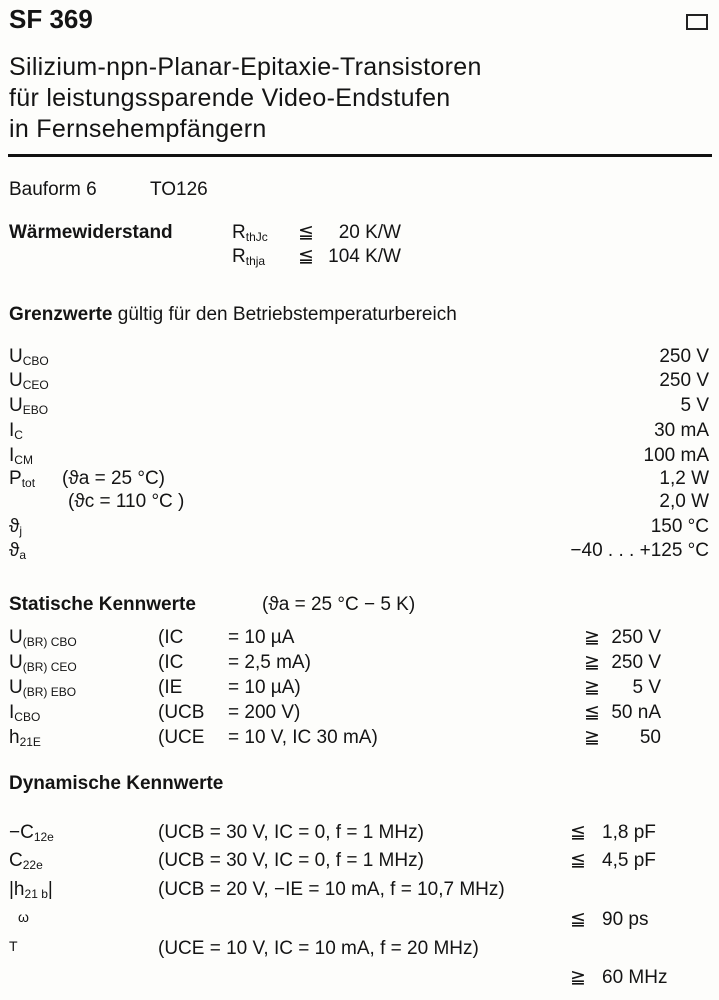 The width and height of the screenshot is (719, 1000). I want to click on limit-symbol: ICM, so click(21, 456).